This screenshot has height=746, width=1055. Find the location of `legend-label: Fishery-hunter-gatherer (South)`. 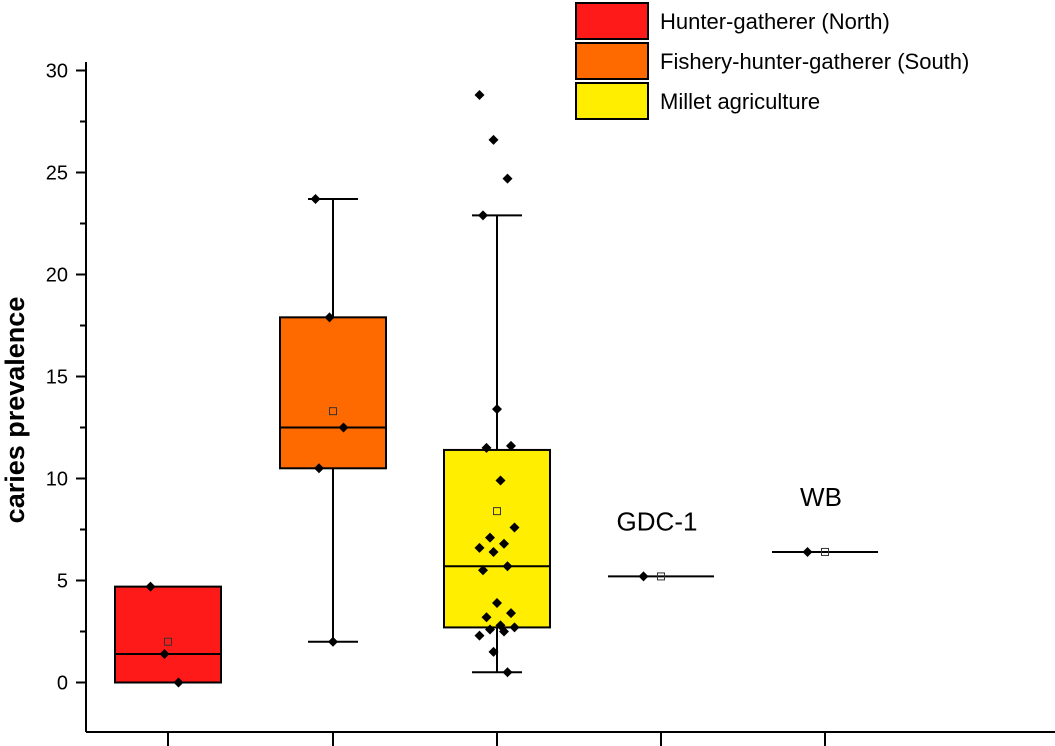

legend-label: Fishery-hunter-gatherer (South) is located at coordinates (814, 61).